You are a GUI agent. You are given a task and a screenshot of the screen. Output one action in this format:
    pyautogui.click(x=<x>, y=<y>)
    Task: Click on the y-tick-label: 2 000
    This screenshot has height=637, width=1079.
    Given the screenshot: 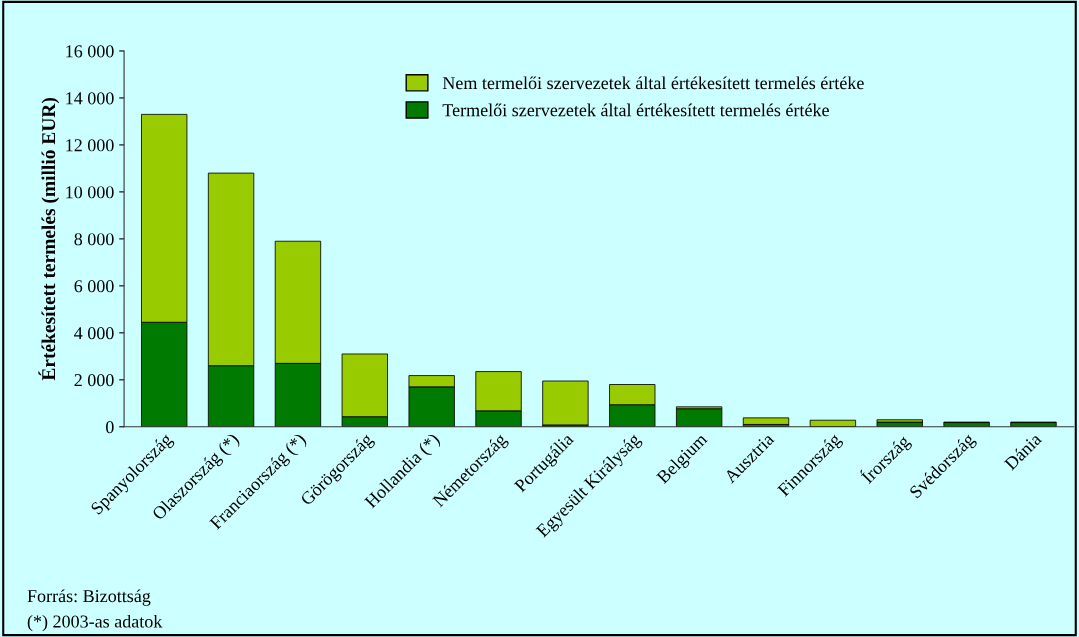 What is the action you would take?
    pyautogui.click(x=94, y=380)
    